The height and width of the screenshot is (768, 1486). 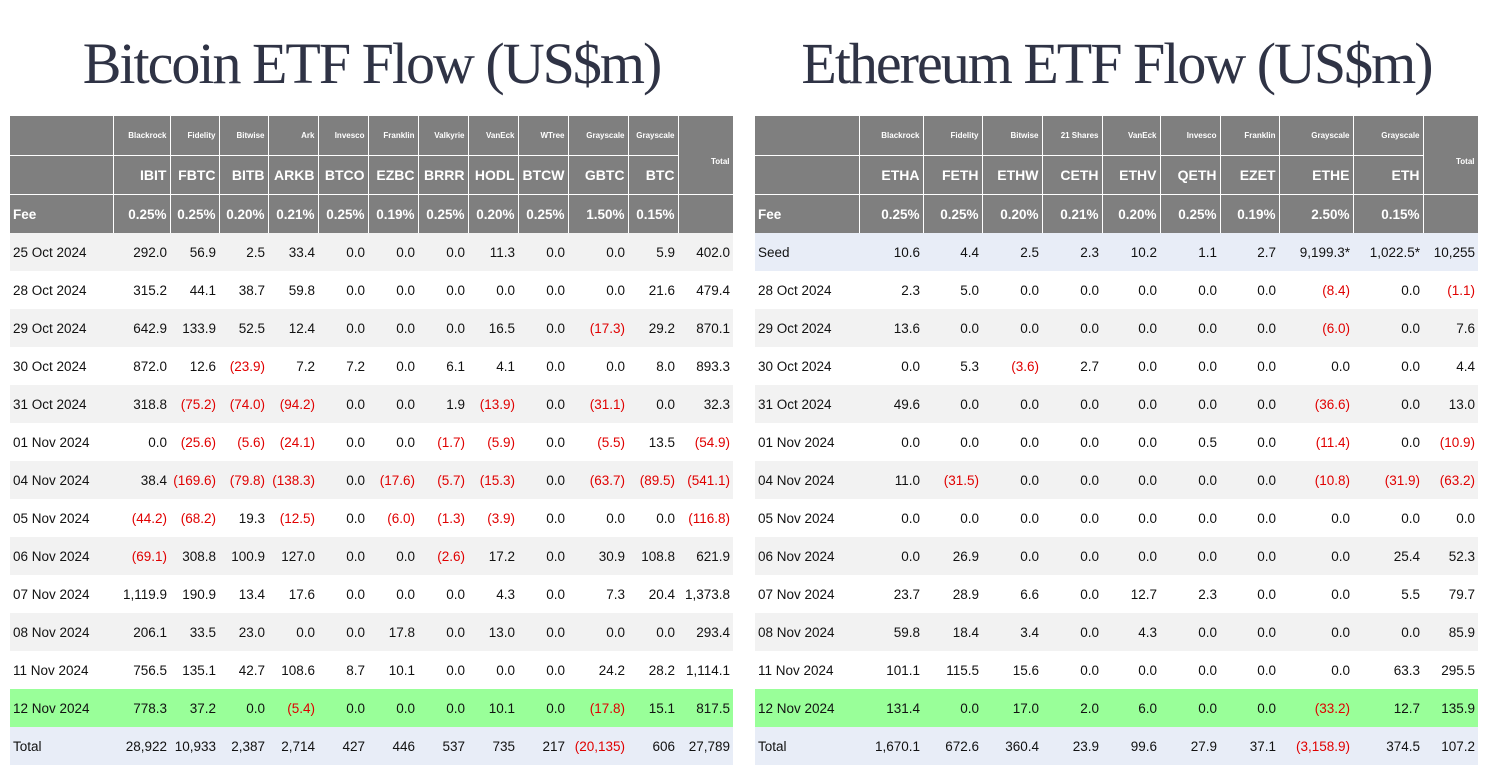 What do you see at coordinates (50, 252) in the screenshot?
I see `row-date: 25 Oct 2024` at bounding box center [50, 252].